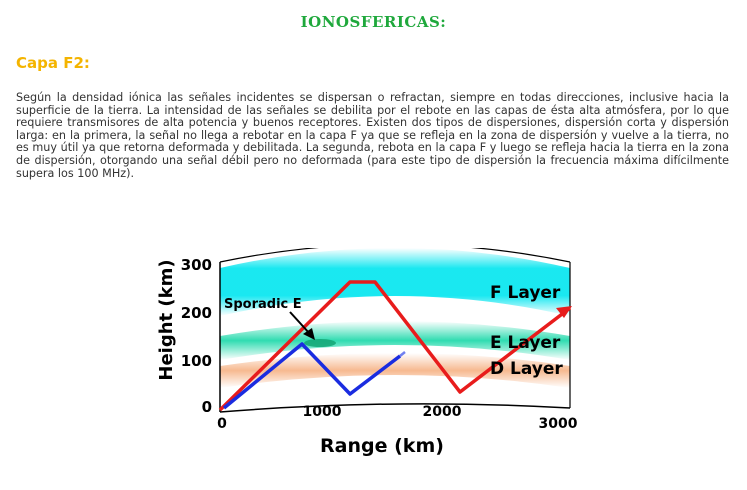 Image resolution: width=747 pixels, height=490 pixels. What do you see at coordinates (525, 293) in the screenshot?
I see `f-layer-label: F Layer` at bounding box center [525, 293].